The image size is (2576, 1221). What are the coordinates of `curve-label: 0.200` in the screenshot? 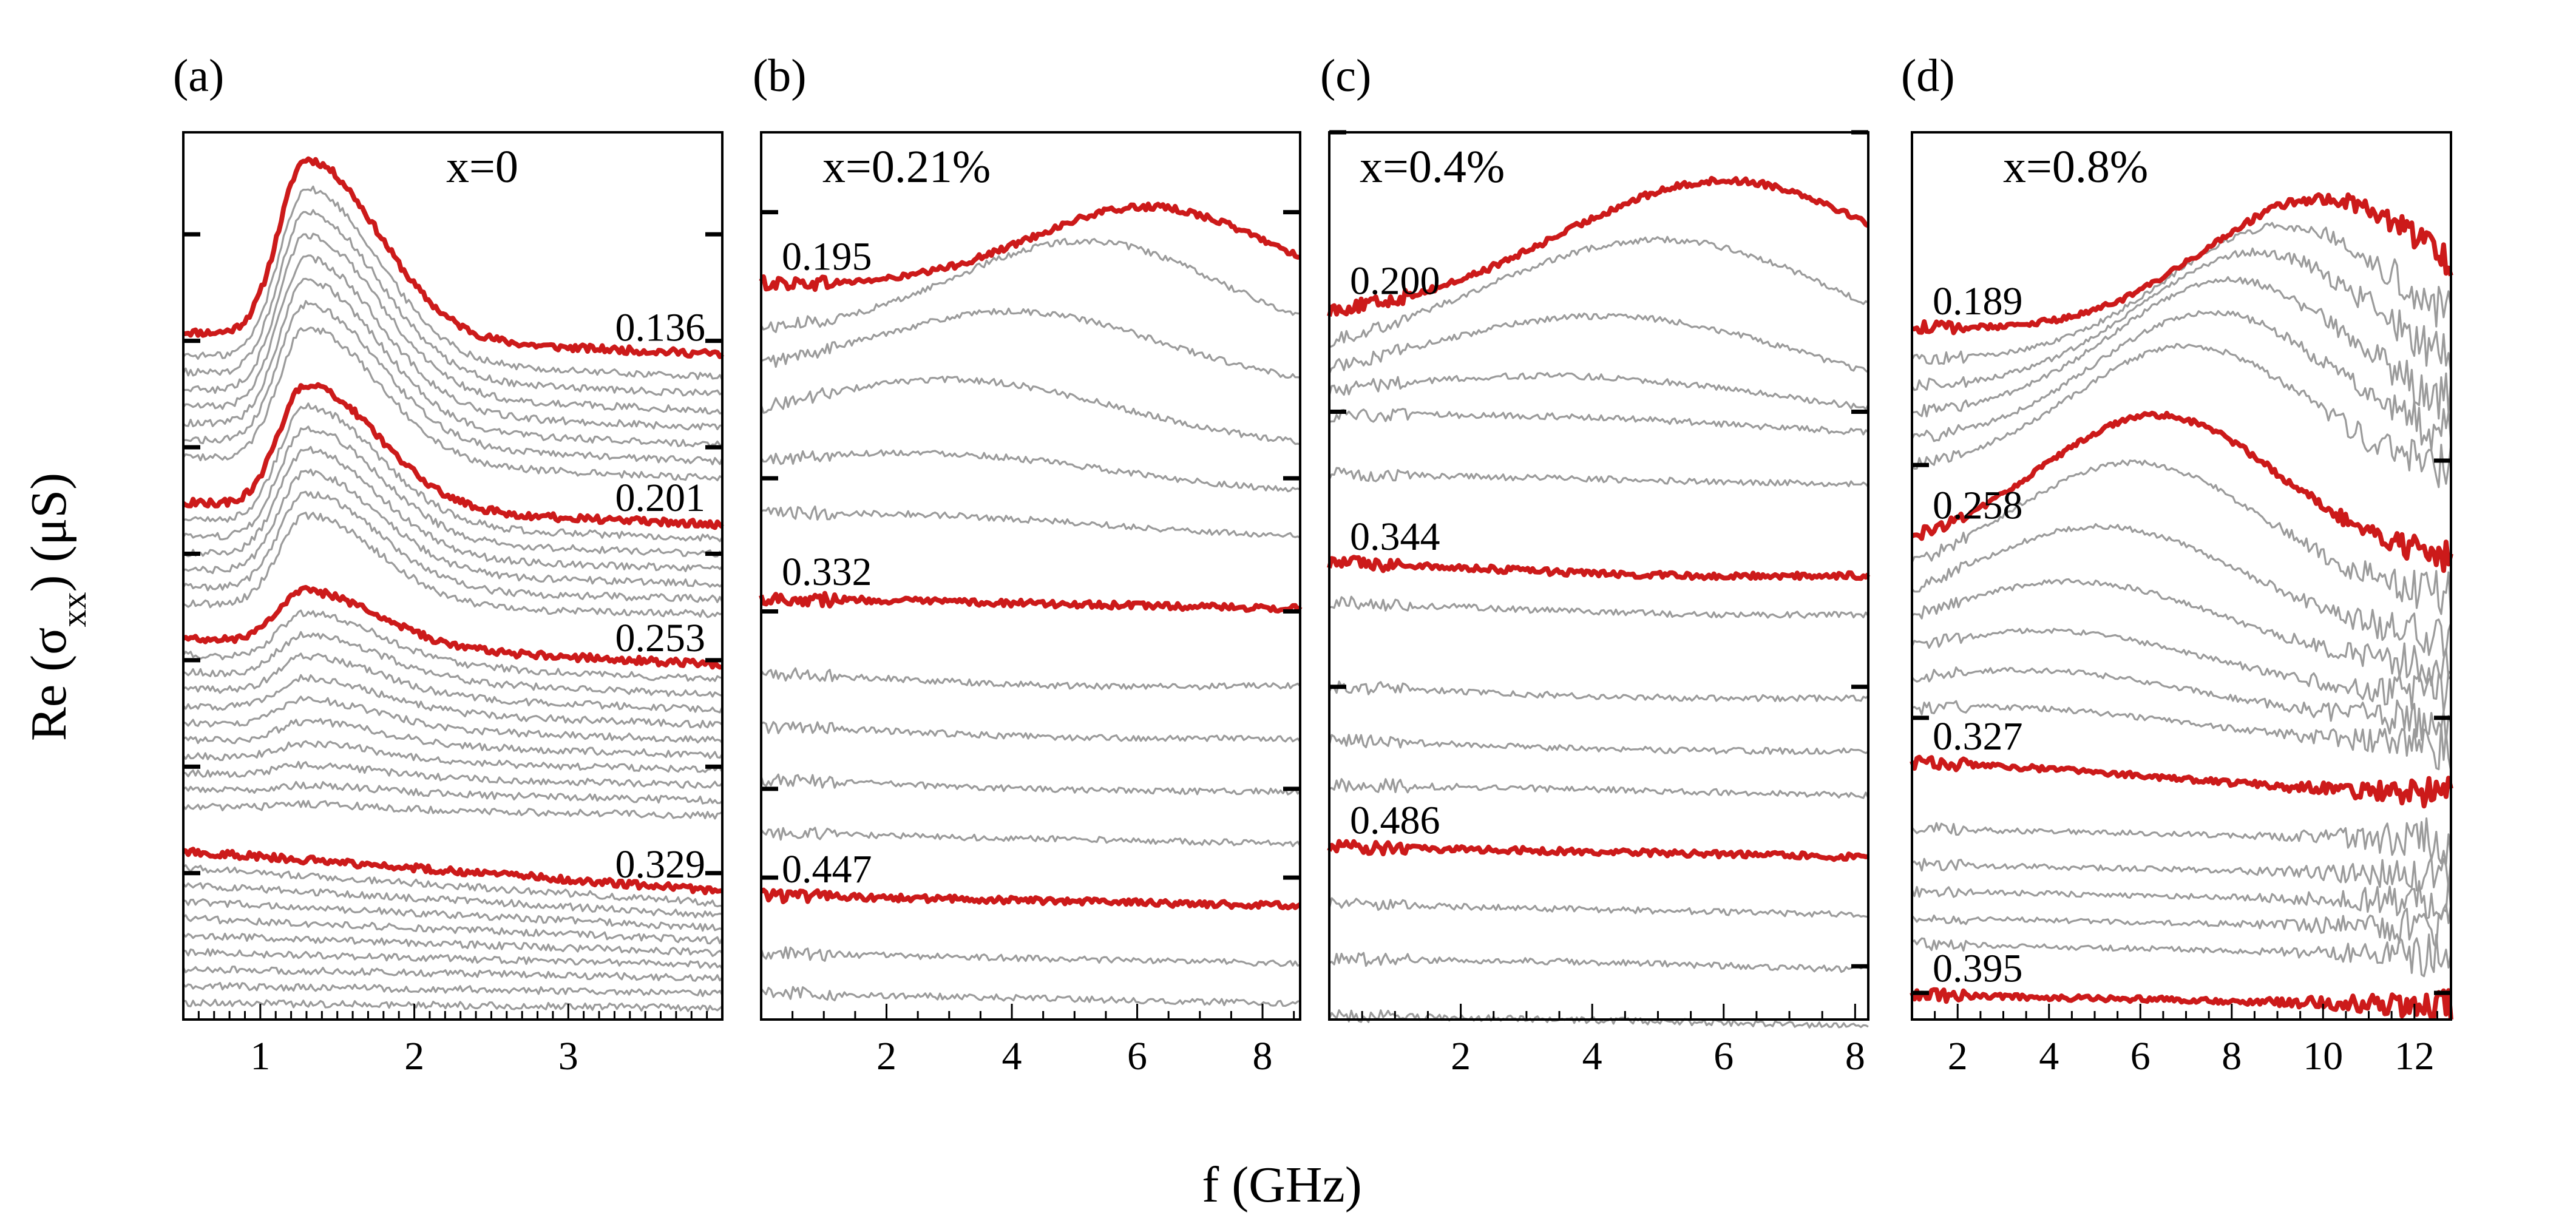 It's located at (1395, 281).